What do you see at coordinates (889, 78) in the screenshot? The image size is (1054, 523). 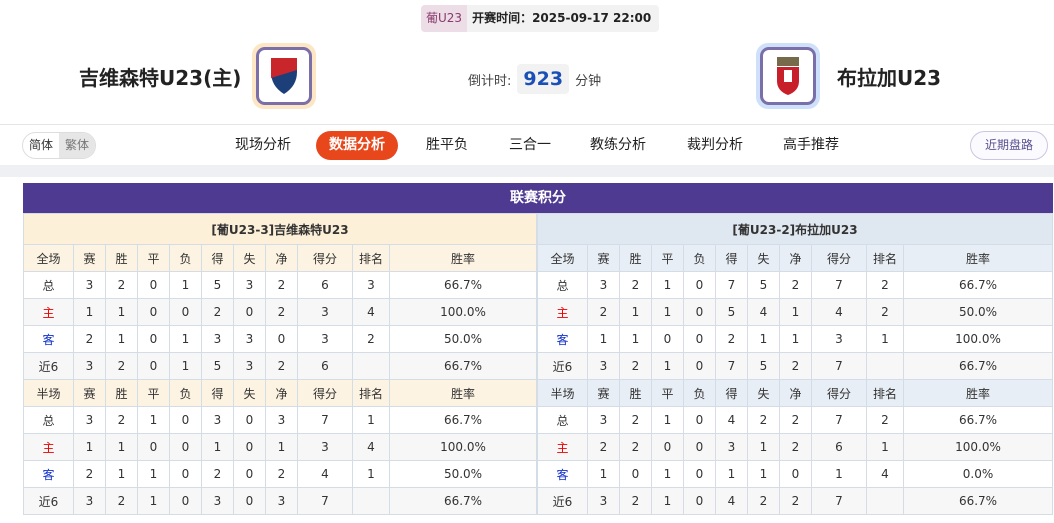 I see `away-team-name: 布拉加U23` at bounding box center [889, 78].